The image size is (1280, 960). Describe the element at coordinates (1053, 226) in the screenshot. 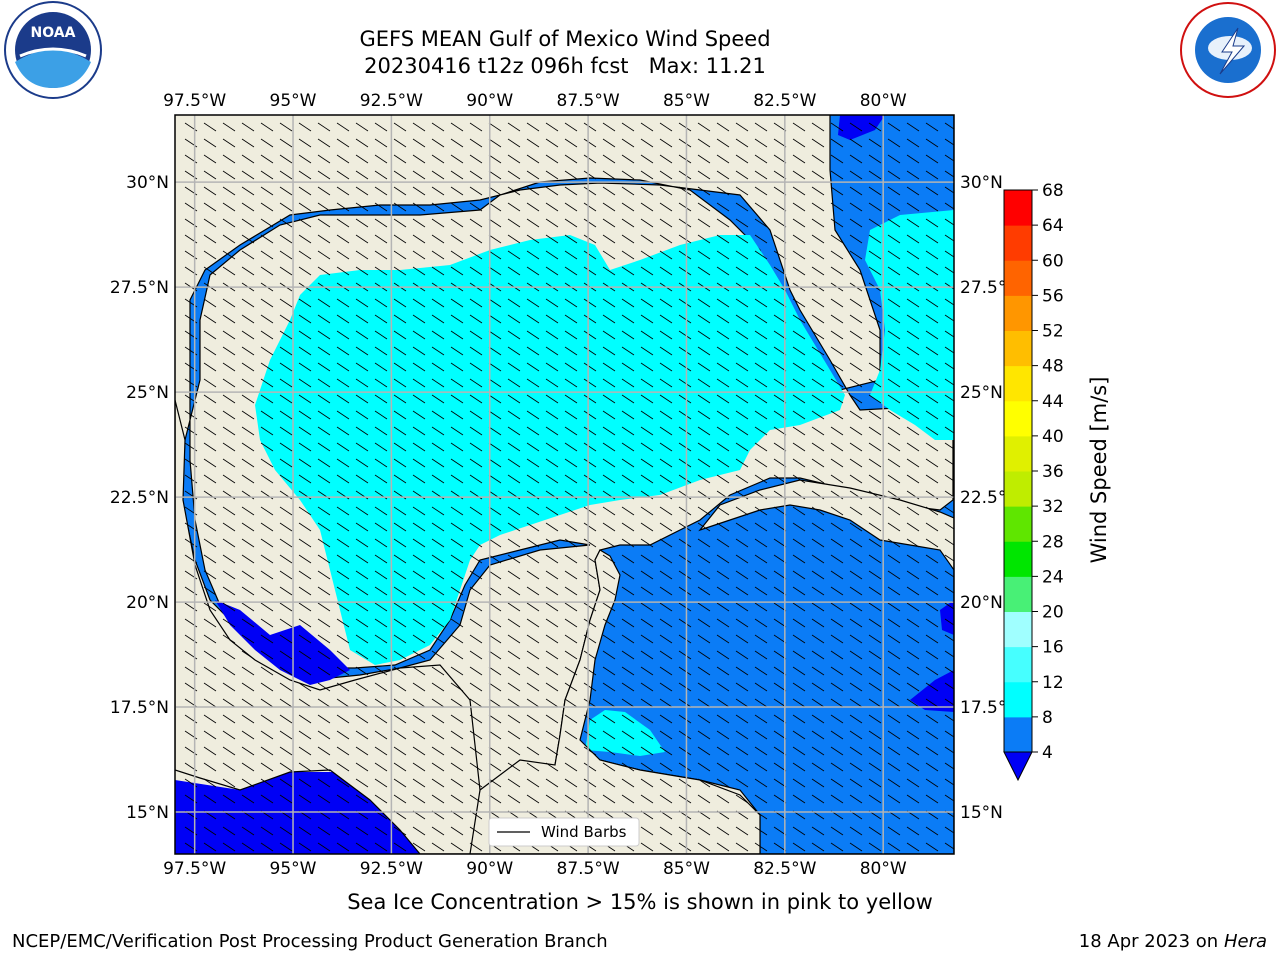

I see `colorbar-tick-label: 64` at that location.